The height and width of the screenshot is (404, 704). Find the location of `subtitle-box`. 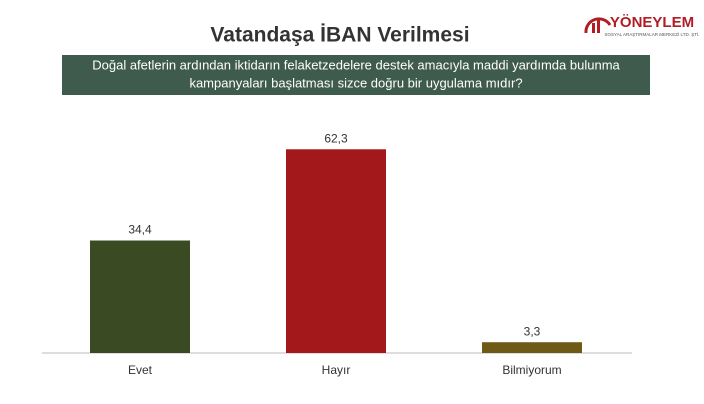

subtitle-box is located at coordinates (356, 75).